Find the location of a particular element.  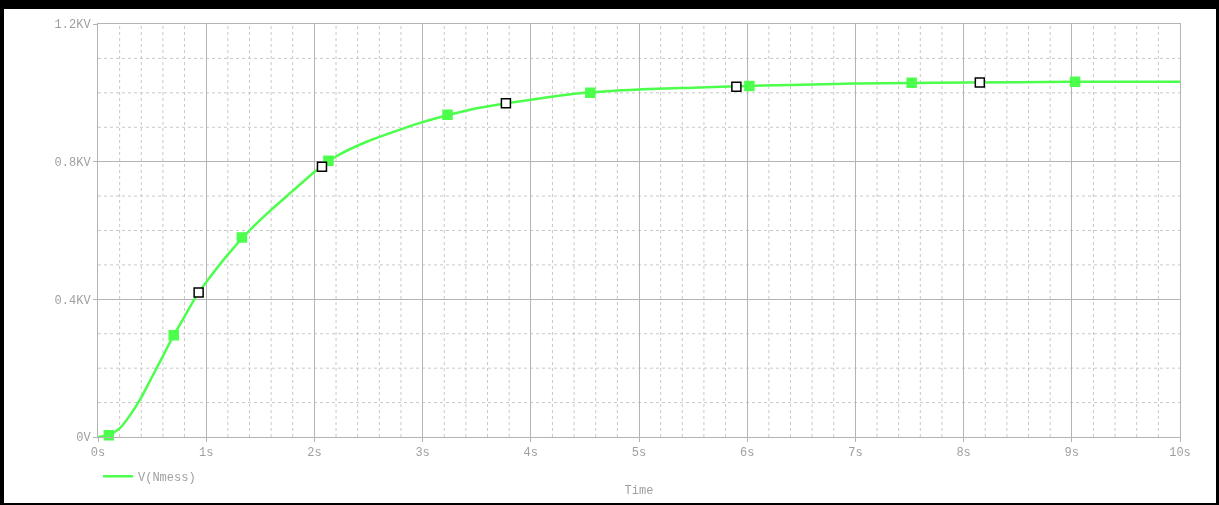

legend-label: V(Nmess) is located at coordinates (167, 477).